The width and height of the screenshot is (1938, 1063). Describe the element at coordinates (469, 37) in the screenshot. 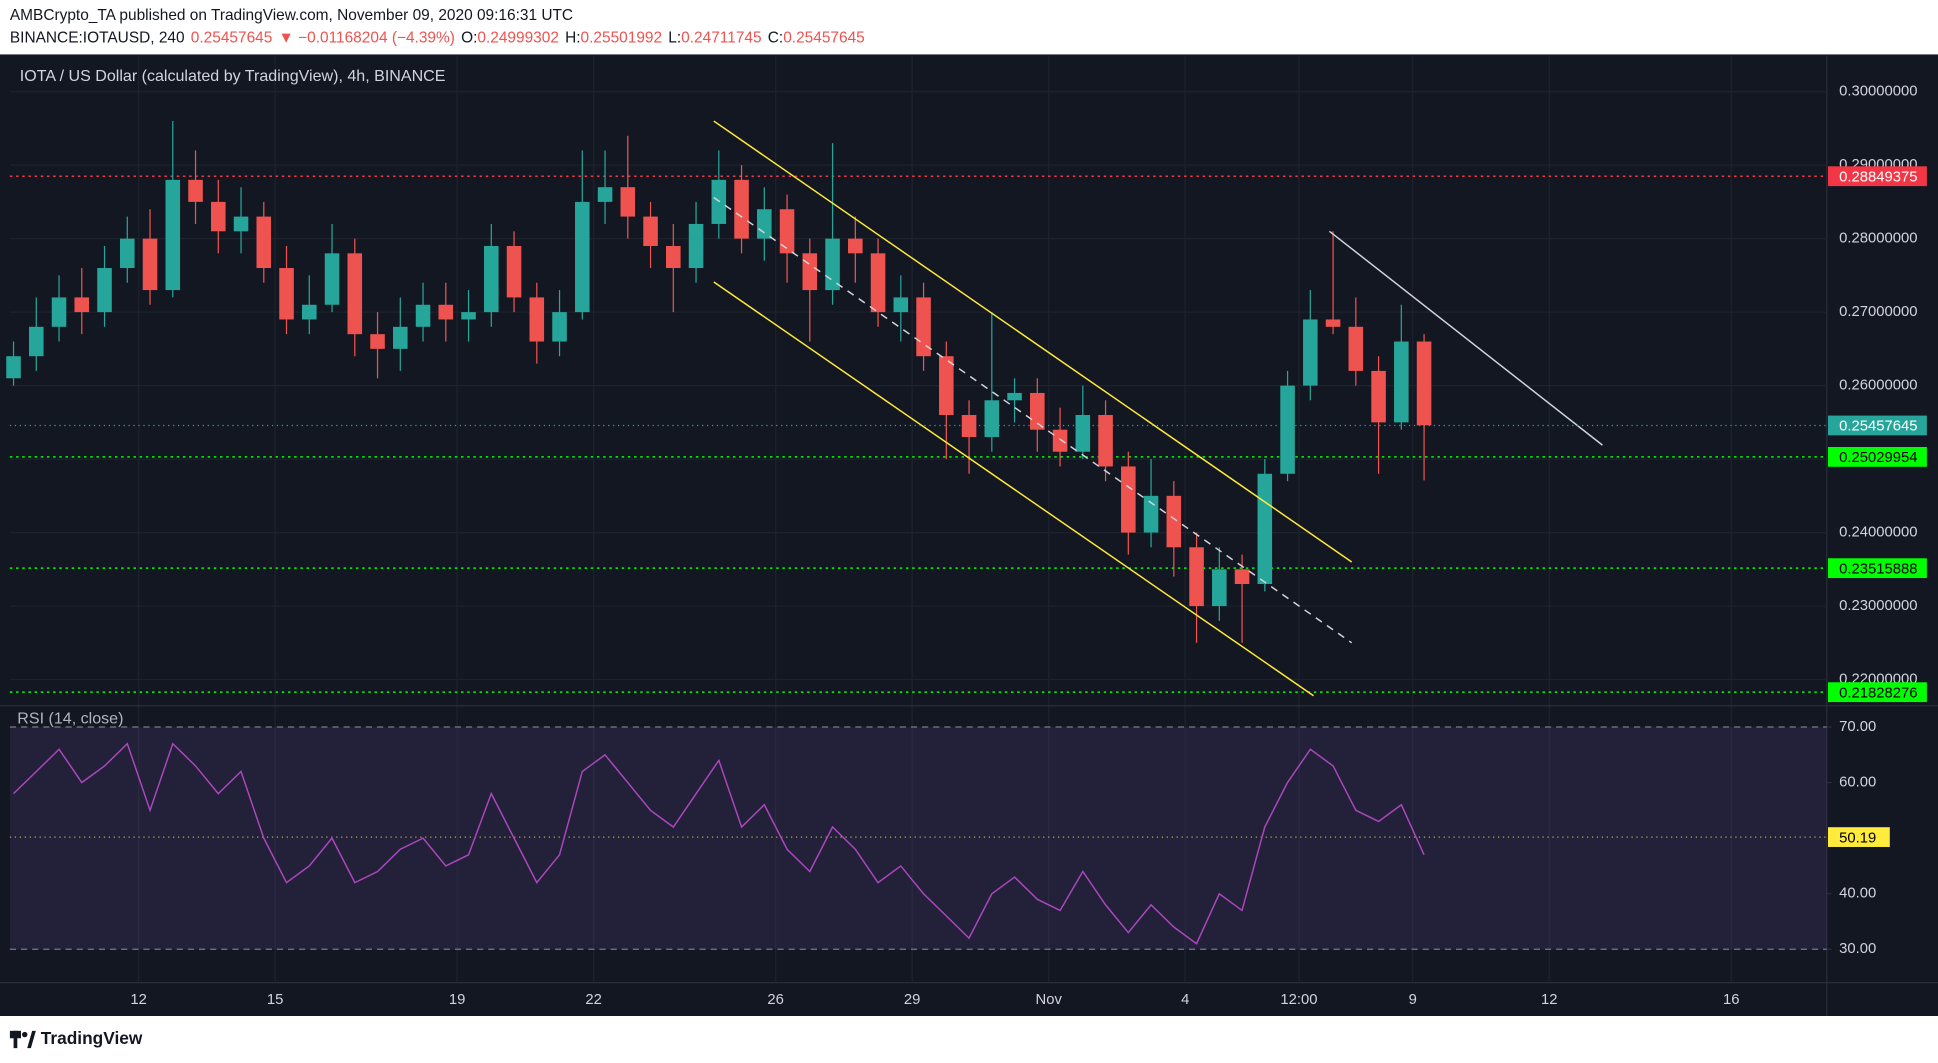

I see `ohlc-label: O:` at that location.